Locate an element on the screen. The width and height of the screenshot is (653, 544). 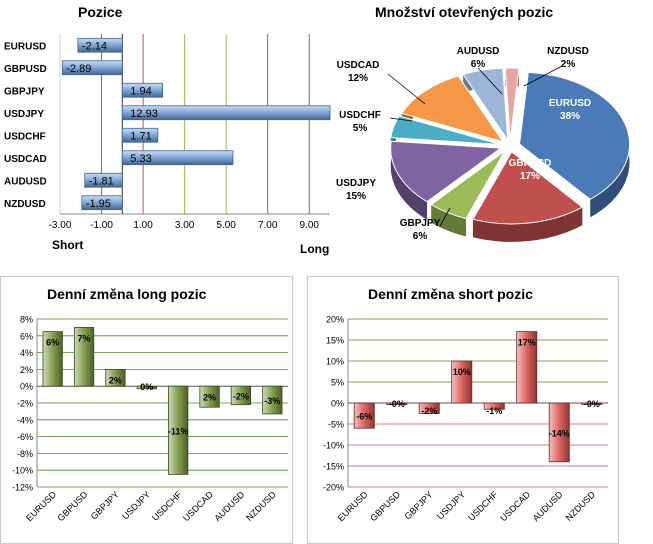
pie-slice-label: EURUSD is located at coordinates (570, 103).